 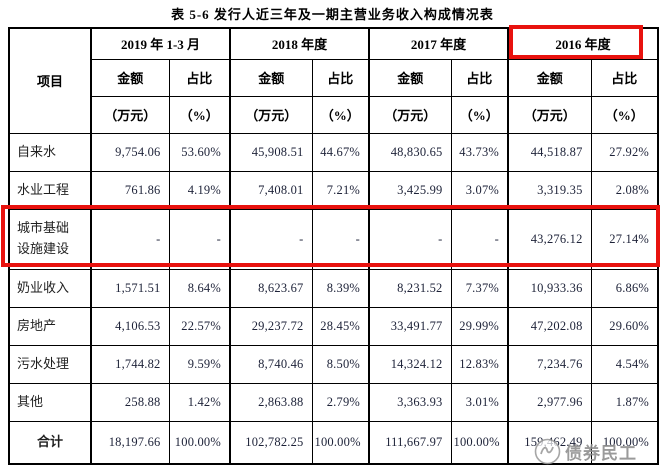 What do you see at coordinates (50, 239) in the screenshot?
I see `item-label: 城市基础设施建设` at bounding box center [50, 239].